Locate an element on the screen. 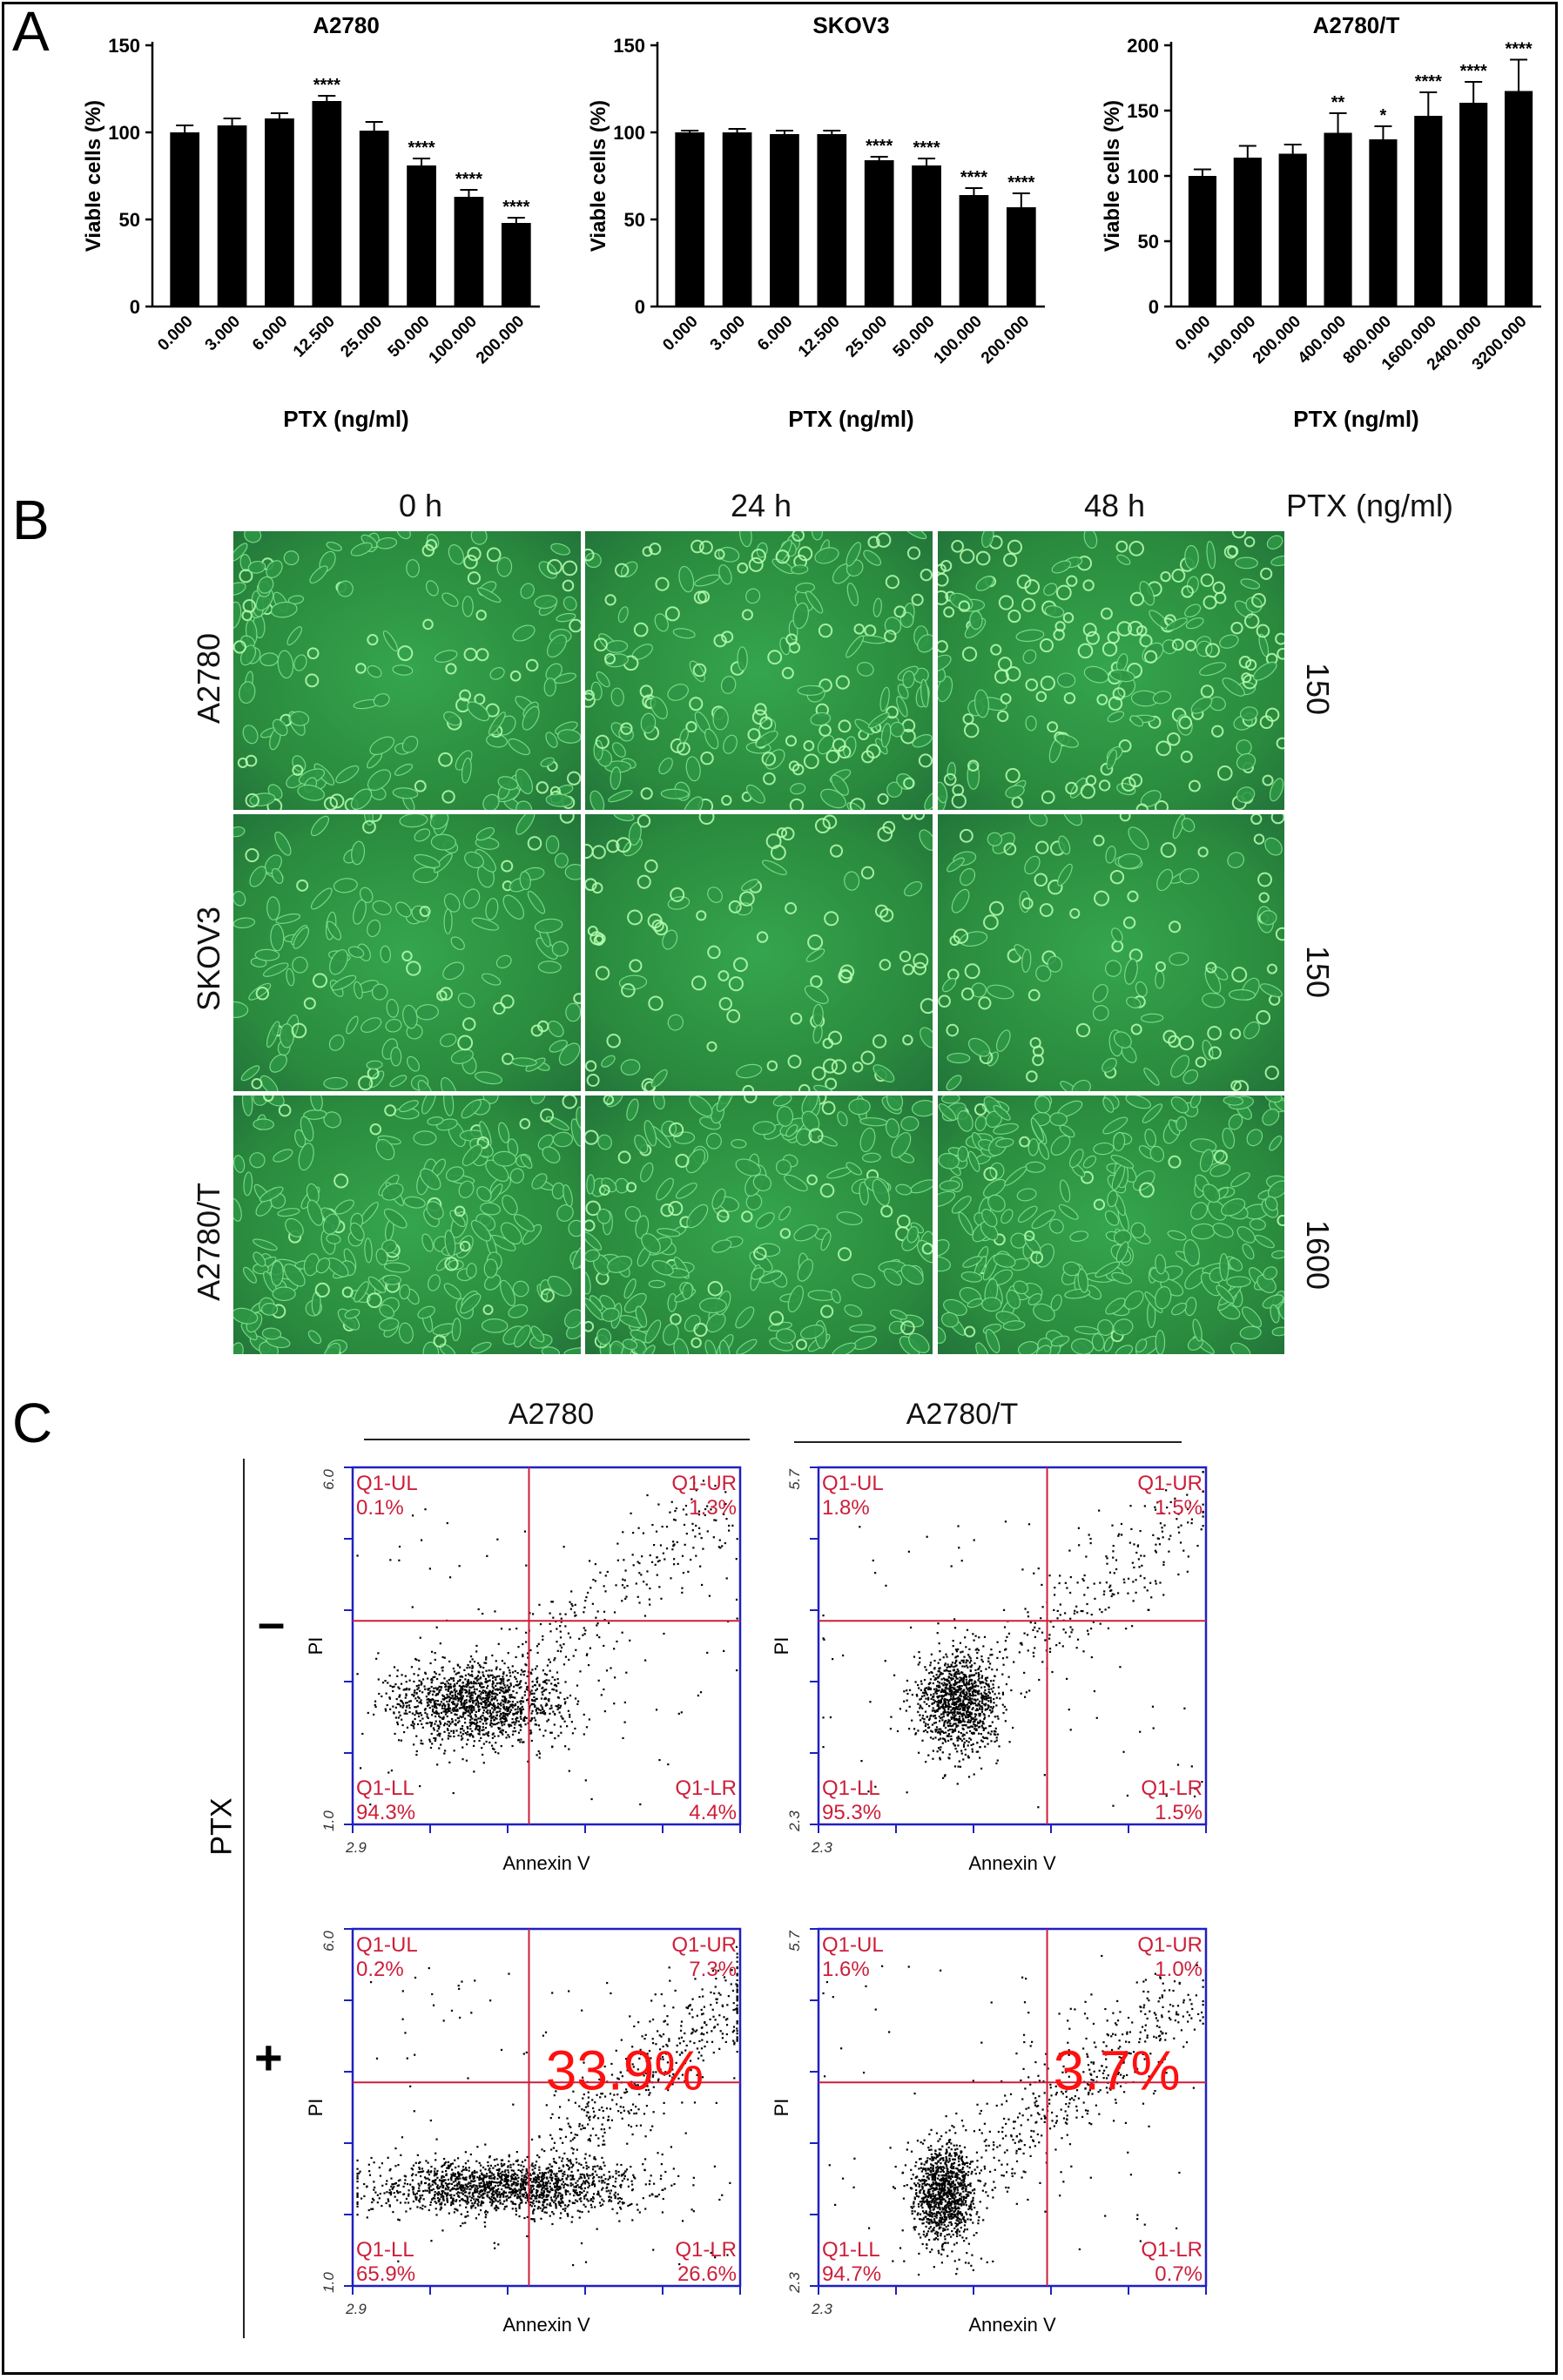  x-tick-label: 200.000 is located at coordinates (1005, 340).